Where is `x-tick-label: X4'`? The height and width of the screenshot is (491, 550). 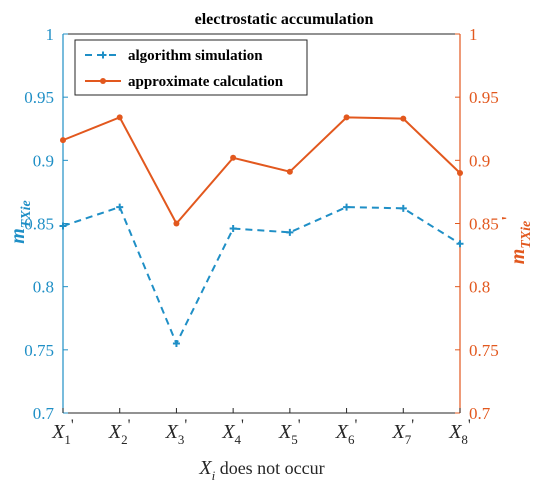
x-tick-label: X4' is located at coordinates (232, 432).